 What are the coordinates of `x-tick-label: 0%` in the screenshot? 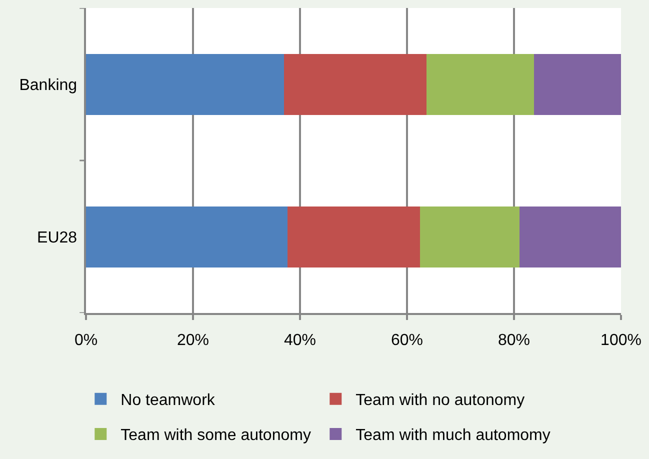 It's located at (86, 340).